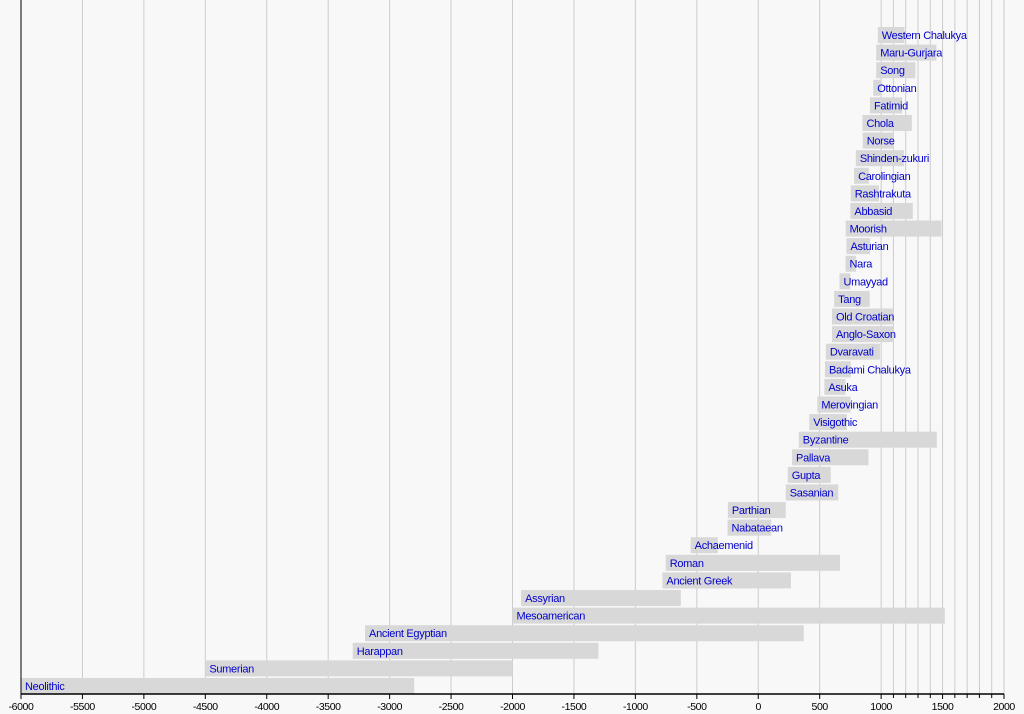 The height and width of the screenshot is (714, 1024). What do you see at coordinates (545, 599) in the screenshot?
I see `bar-label: Assyrian` at bounding box center [545, 599].